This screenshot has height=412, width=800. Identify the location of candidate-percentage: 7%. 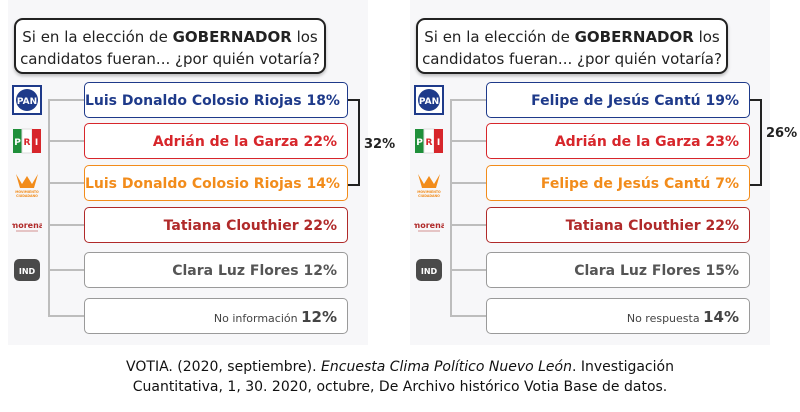
(727, 184).